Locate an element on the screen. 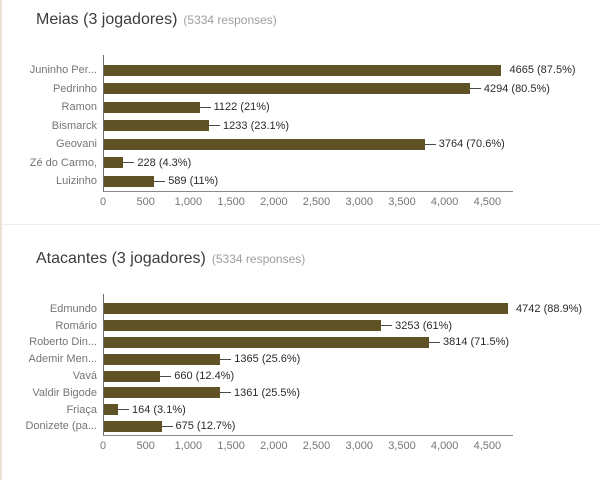 This screenshot has width=600, height=480. value-label: 228 (4.3%) is located at coordinates (164, 162).